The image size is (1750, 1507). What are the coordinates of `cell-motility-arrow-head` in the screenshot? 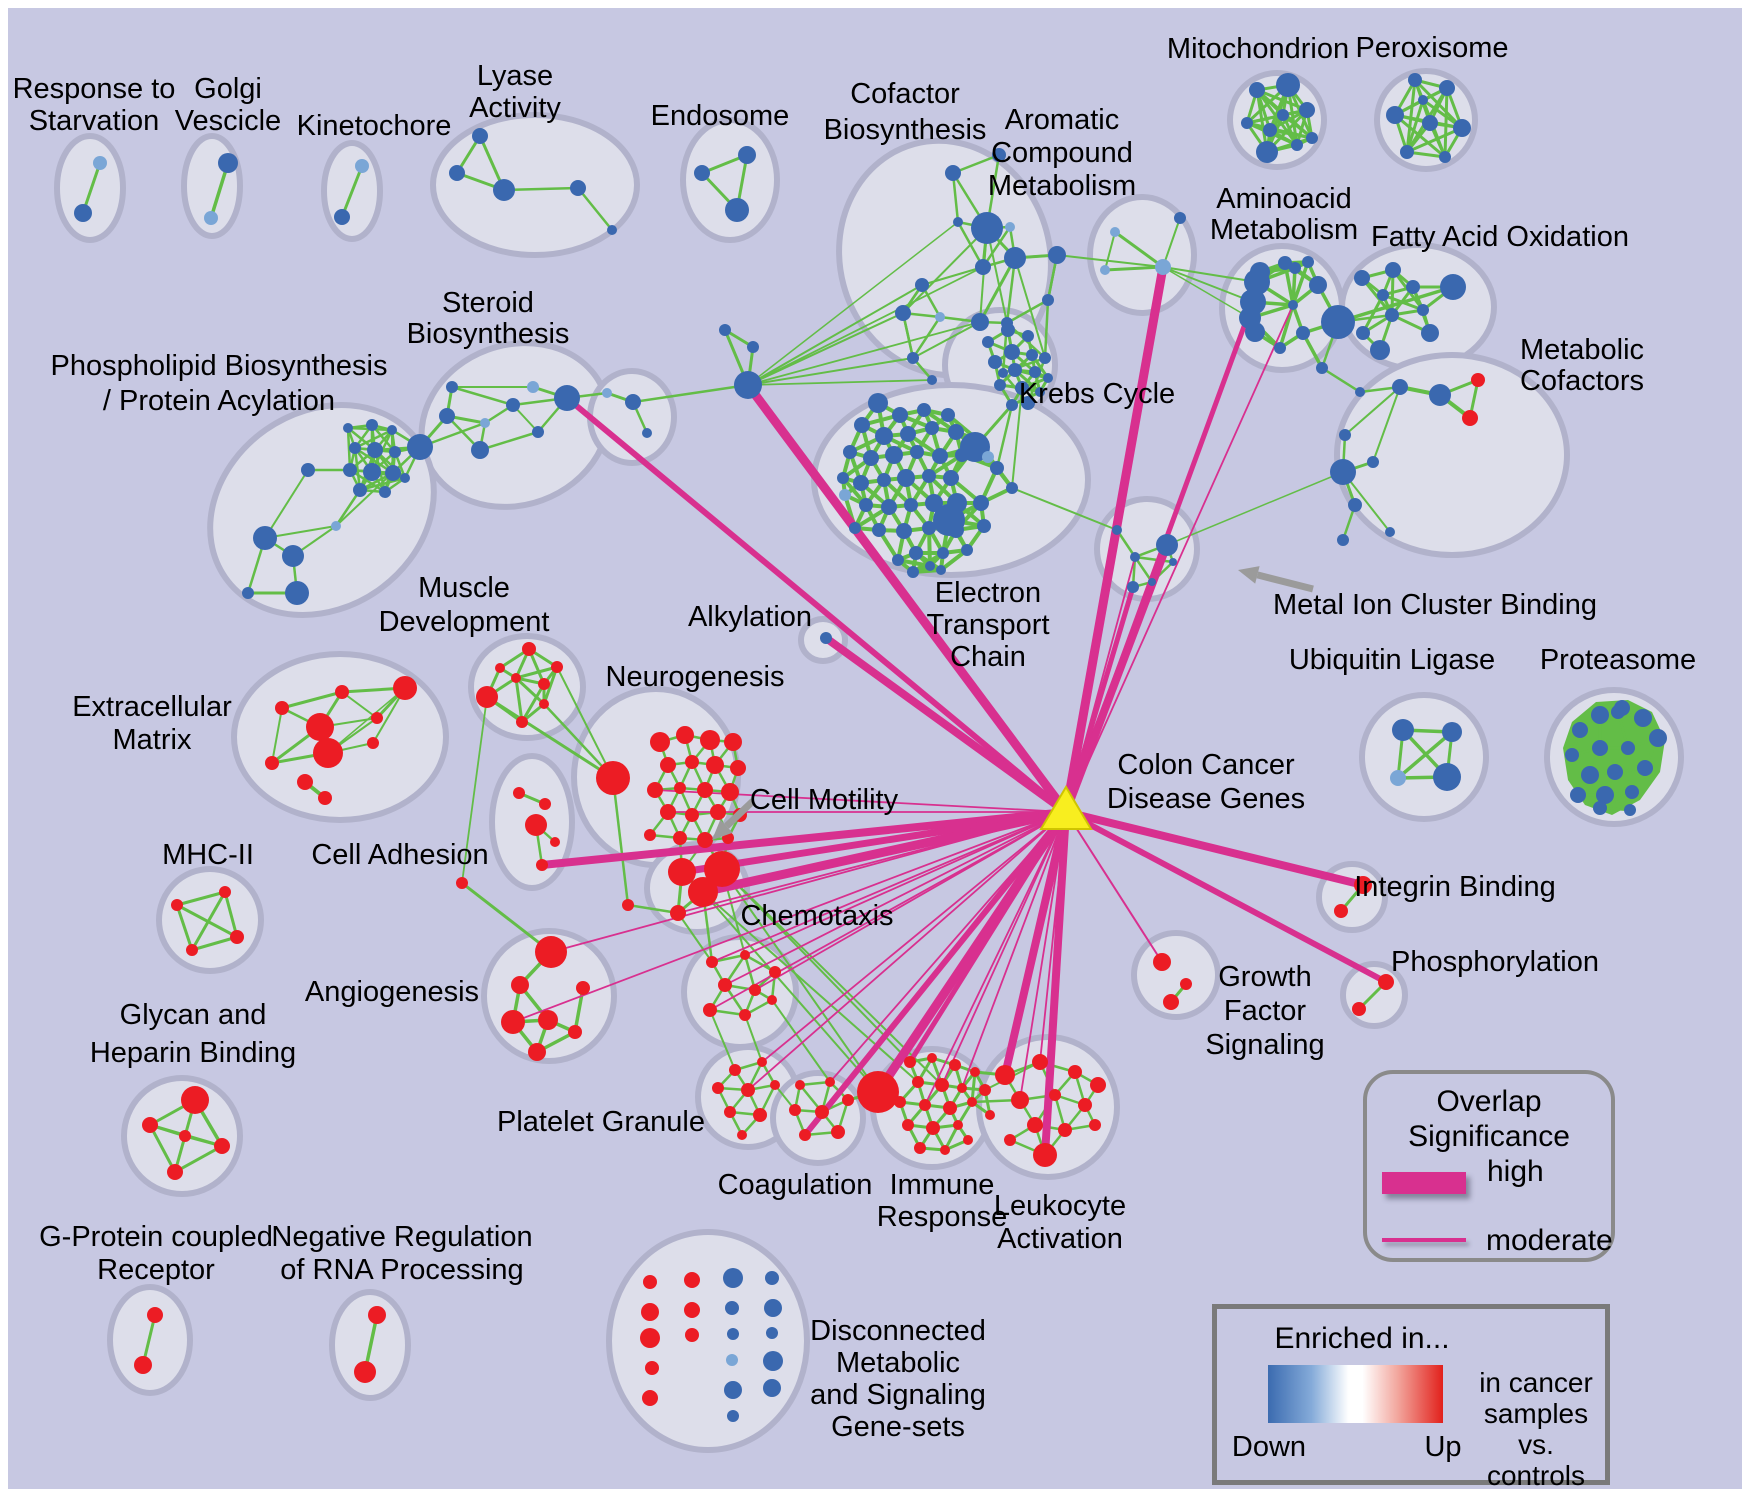 It's located at (722, 829).